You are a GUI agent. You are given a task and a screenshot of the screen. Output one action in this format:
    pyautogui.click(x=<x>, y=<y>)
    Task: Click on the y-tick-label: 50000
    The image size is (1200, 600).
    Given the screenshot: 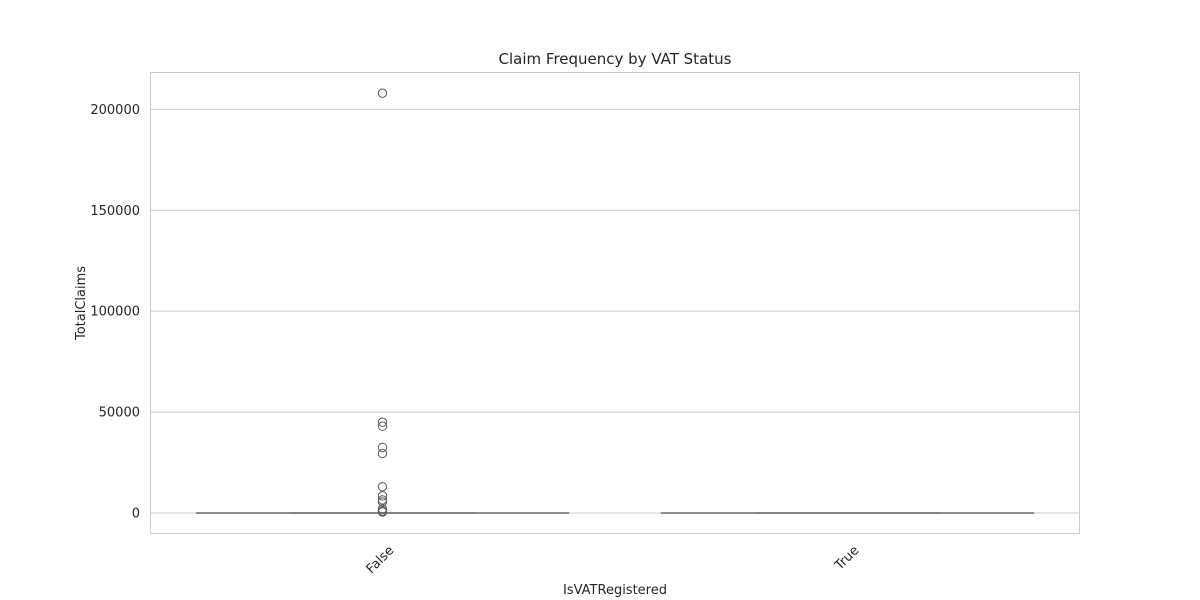 What is the action you would take?
    pyautogui.click(x=119, y=413)
    